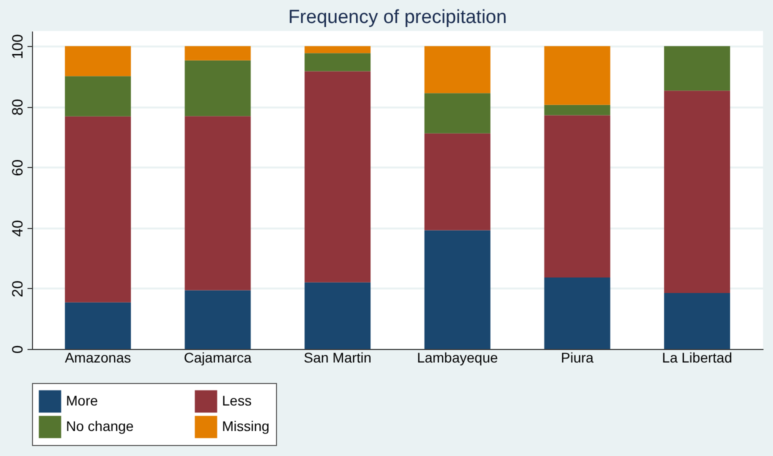  What do you see at coordinates (18, 167) in the screenshot?
I see `y-tick-label: 60` at bounding box center [18, 167].